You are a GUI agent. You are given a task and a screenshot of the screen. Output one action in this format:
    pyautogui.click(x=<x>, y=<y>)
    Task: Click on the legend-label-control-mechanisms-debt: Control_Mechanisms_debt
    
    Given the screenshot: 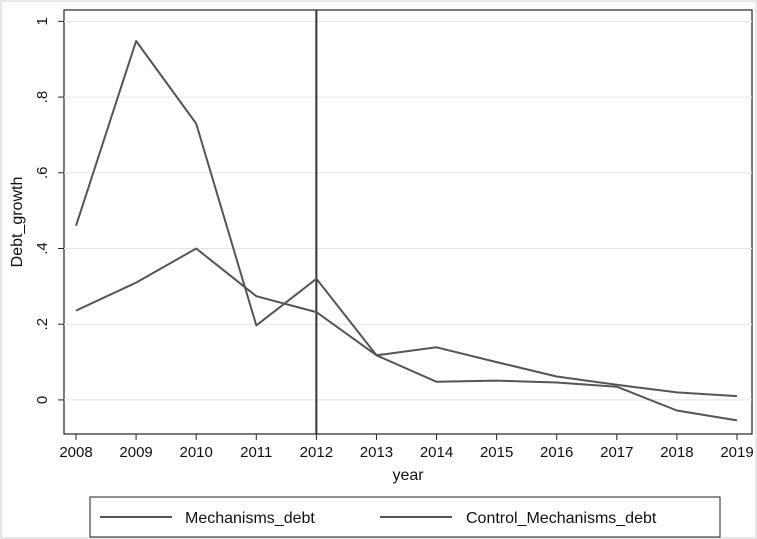 What is the action you would take?
    pyautogui.click(x=561, y=518)
    